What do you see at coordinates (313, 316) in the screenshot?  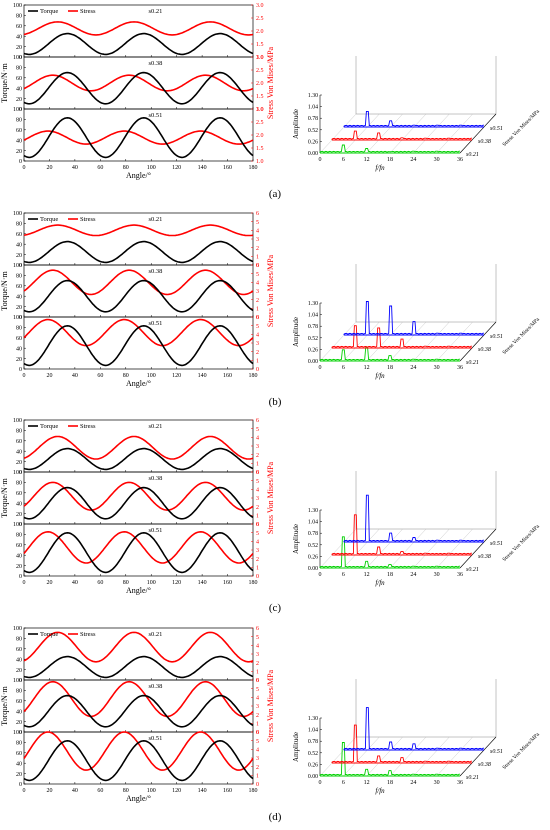 I see `amplitude-tick-label: 1.04` at bounding box center [313, 316].